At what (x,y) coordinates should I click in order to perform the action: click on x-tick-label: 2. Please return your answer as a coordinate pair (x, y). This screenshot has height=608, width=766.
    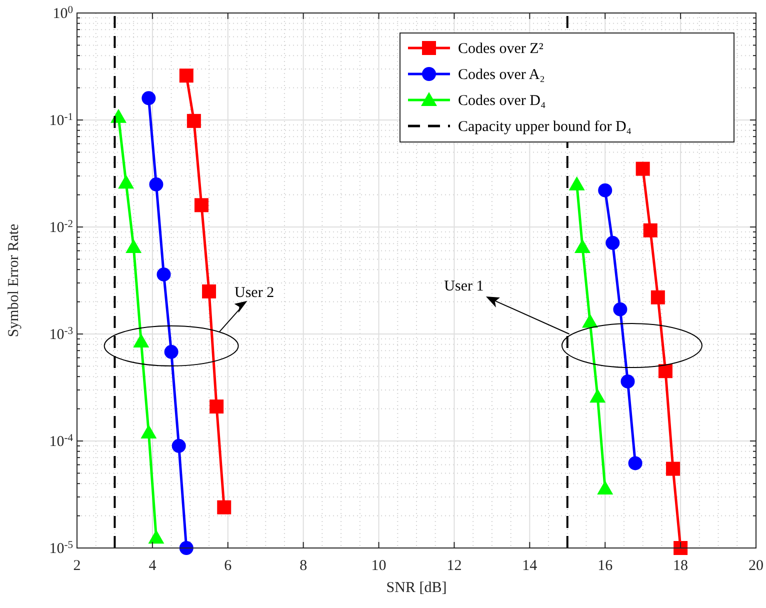
    Looking at the image, I should click on (77, 566).